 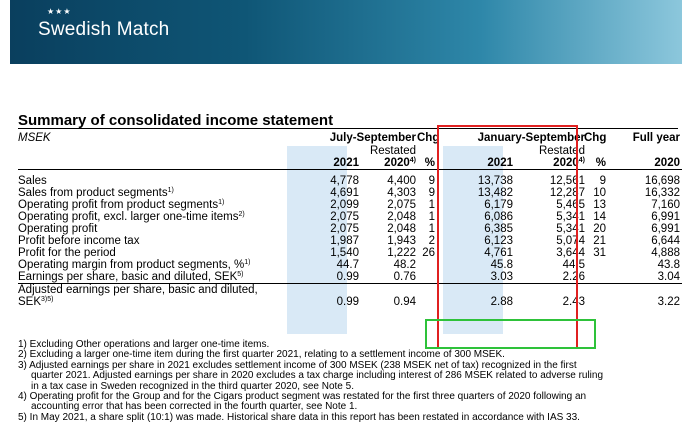 I want to click on ytd-2020-year: 2020, so click(x=566, y=163).